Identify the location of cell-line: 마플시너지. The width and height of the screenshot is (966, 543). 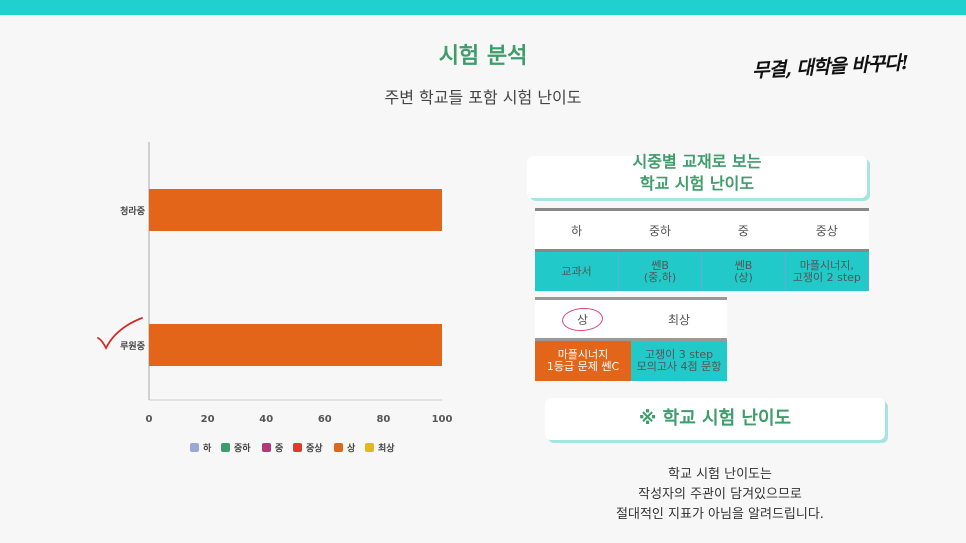
(583, 354).